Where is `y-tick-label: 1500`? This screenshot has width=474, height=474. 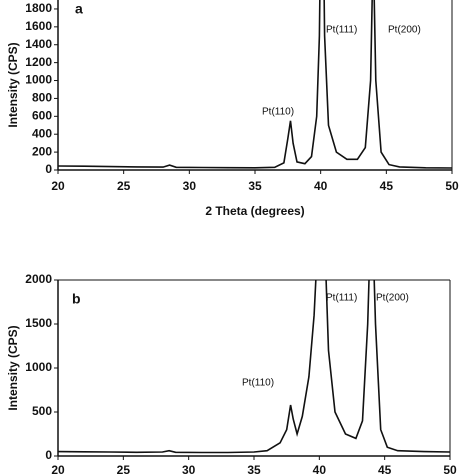
y-tick-label: 1500 is located at coordinates (38, 323).